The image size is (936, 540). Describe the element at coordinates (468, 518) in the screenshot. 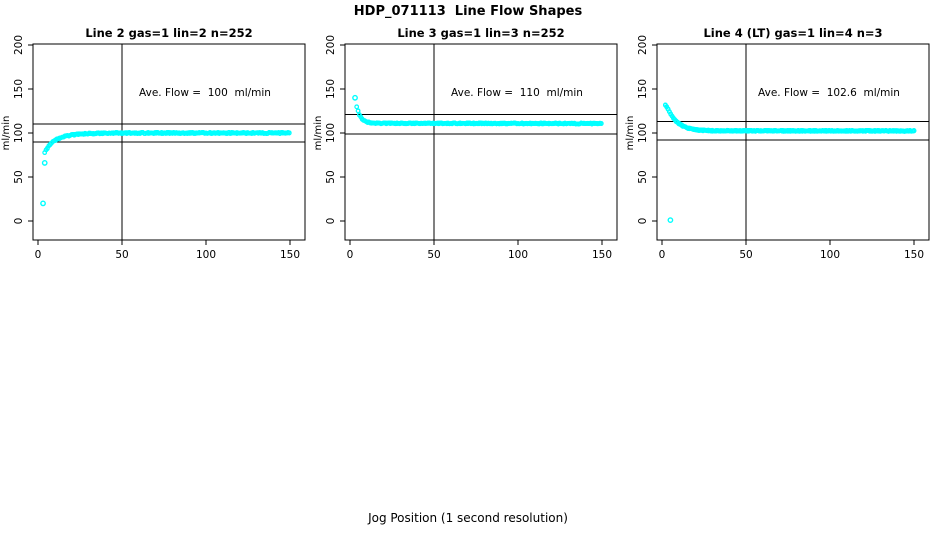

I see `x-axis-label: Jog Position (1 second resolution)` at that location.